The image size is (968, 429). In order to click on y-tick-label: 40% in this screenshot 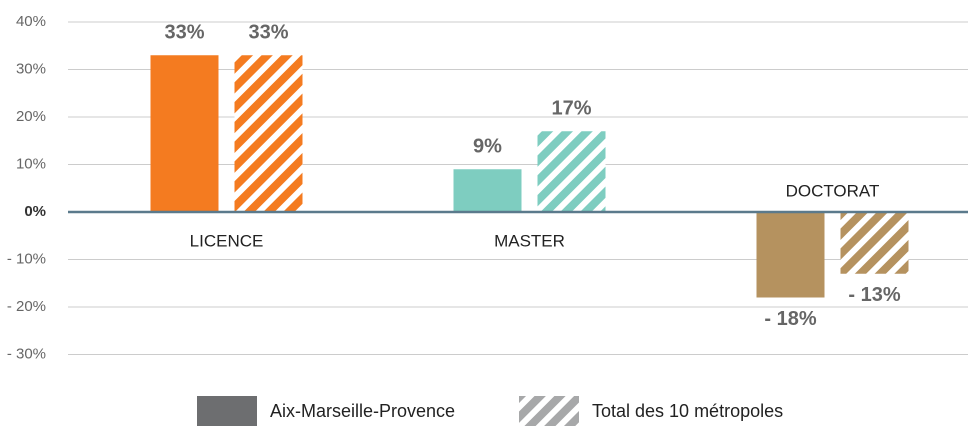, I will do `click(31, 21)`.